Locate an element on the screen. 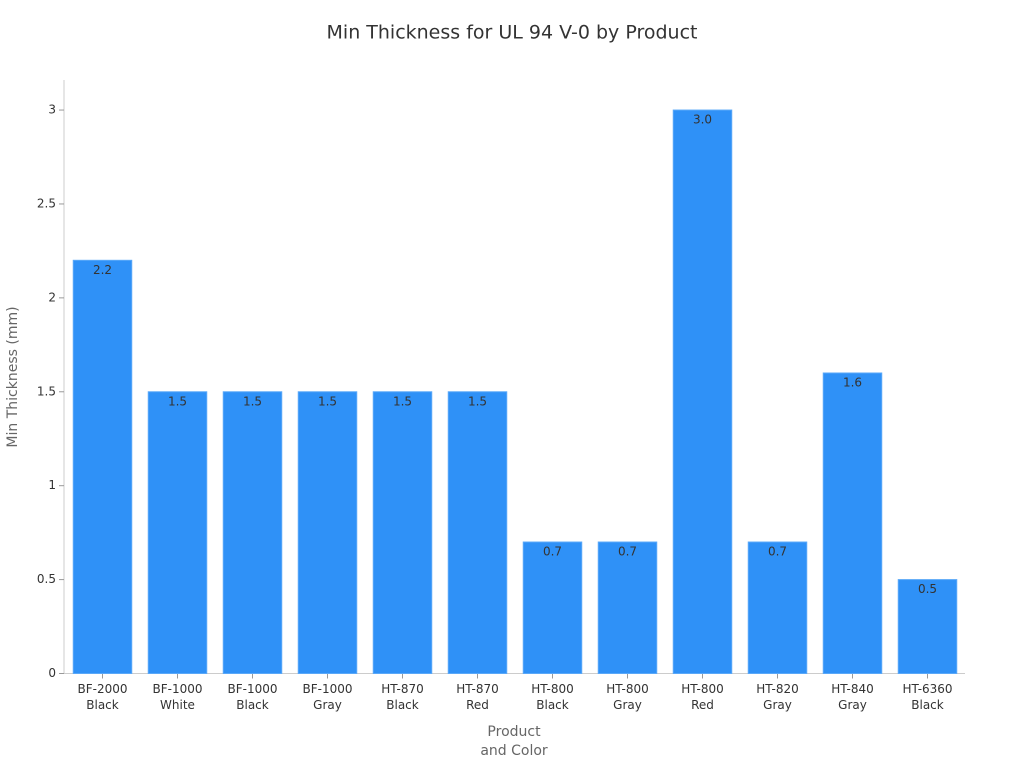 The height and width of the screenshot is (768, 1024). y-tick-label: 1.5 is located at coordinates (46, 391).